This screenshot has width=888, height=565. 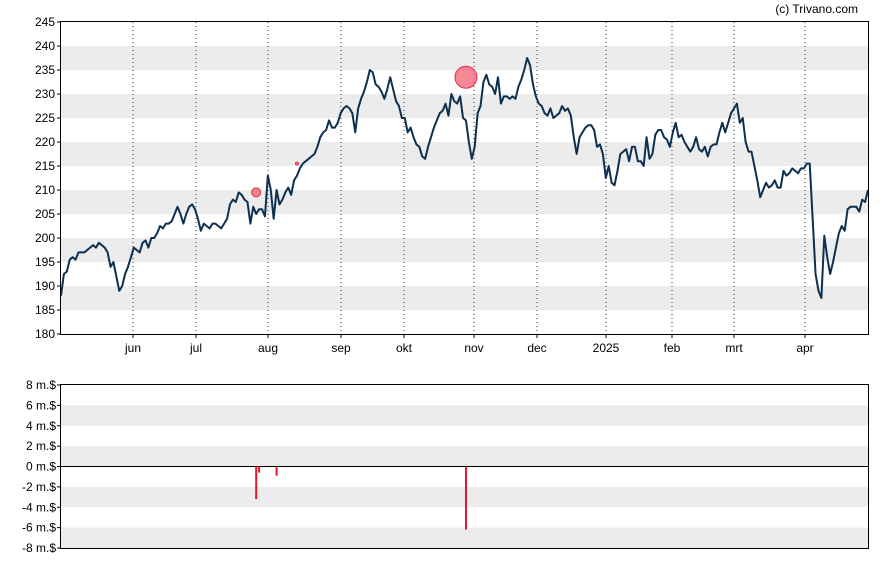 I want to click on x-tick-label: jul, so click(x=195, y=348).